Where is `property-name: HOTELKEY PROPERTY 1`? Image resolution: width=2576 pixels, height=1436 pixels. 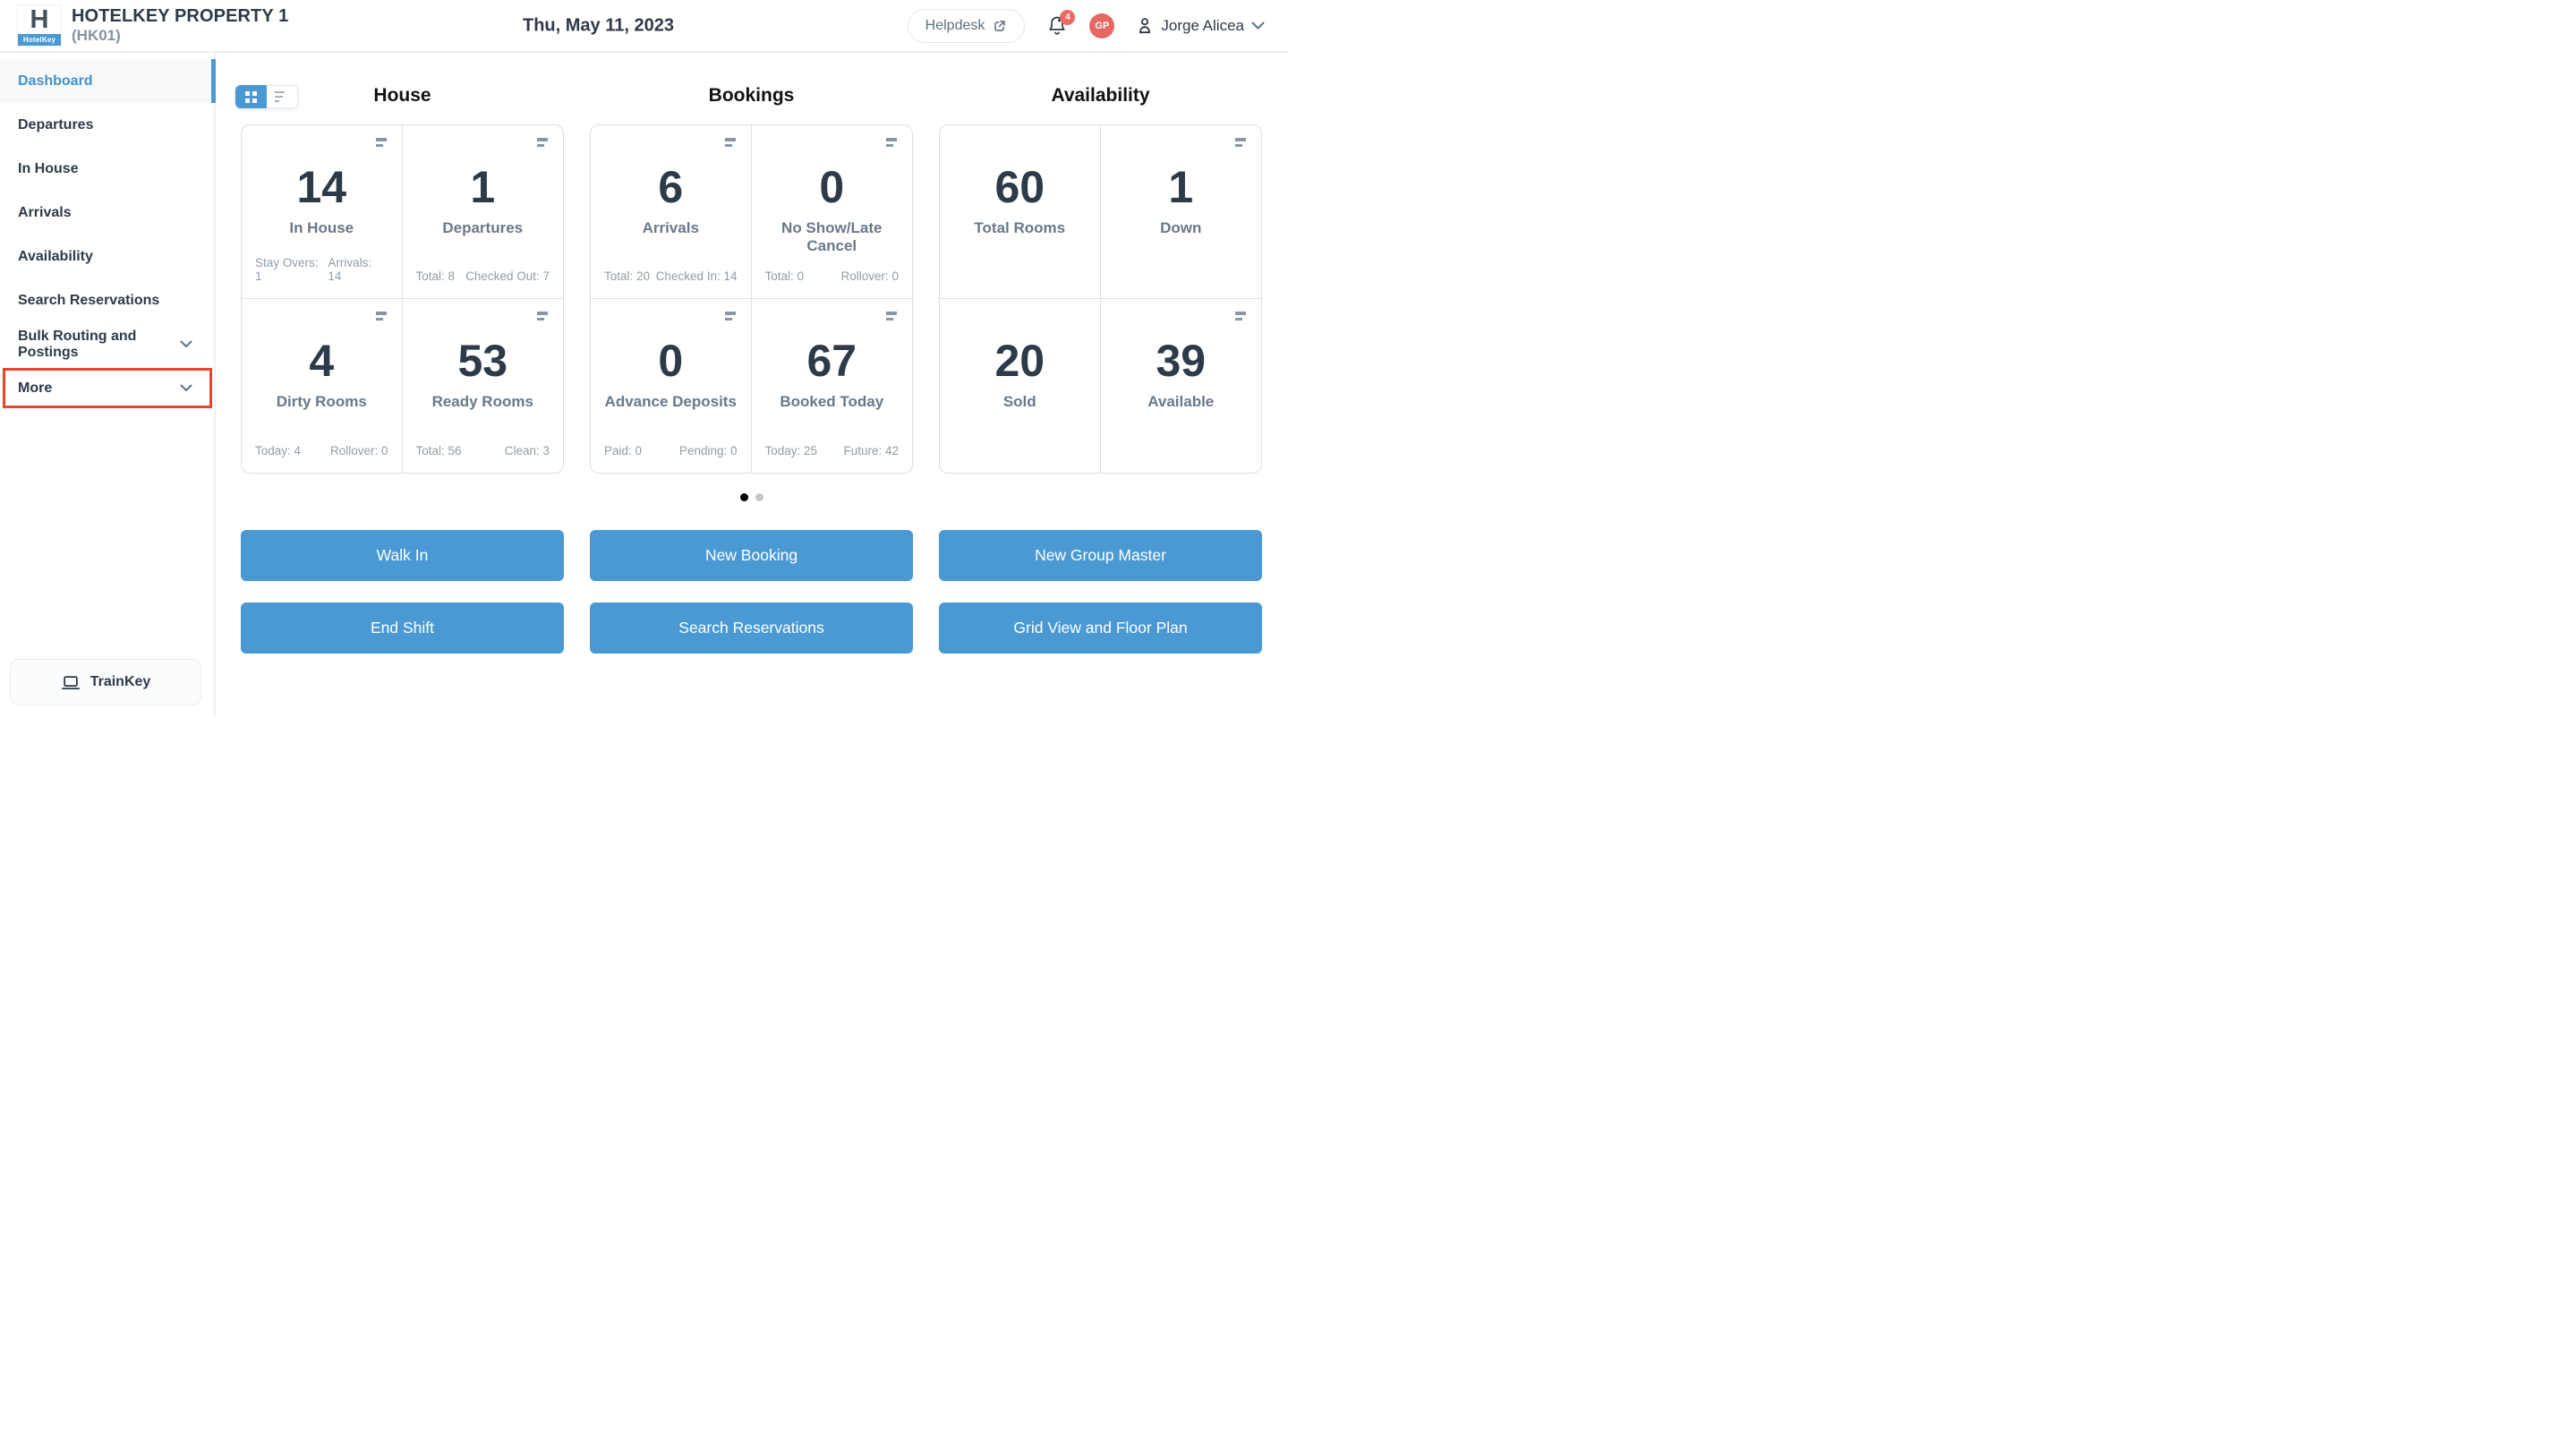
property-name: HOTELKEY PROPERTY 1 is located at coordinates (180, 16).